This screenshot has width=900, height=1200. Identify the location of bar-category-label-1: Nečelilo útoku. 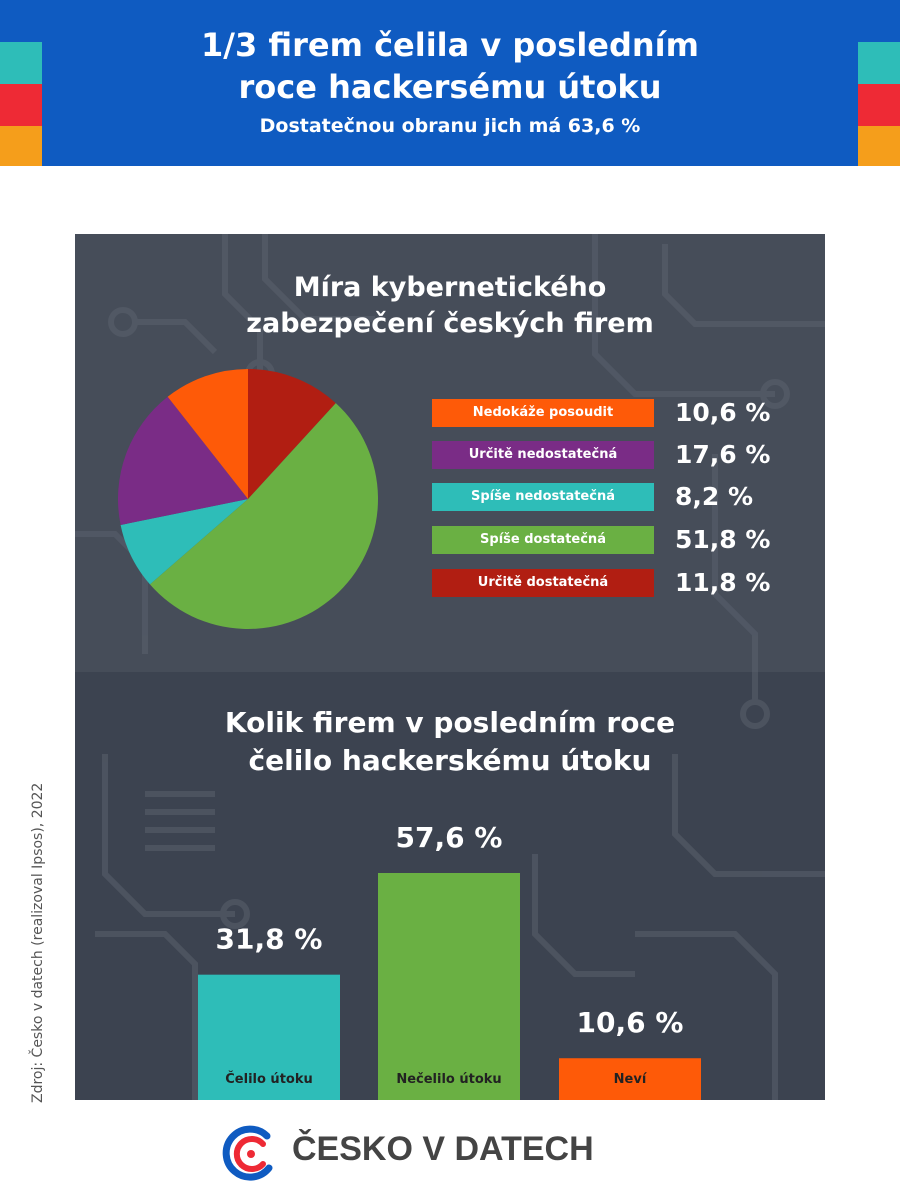
(448, 1079).